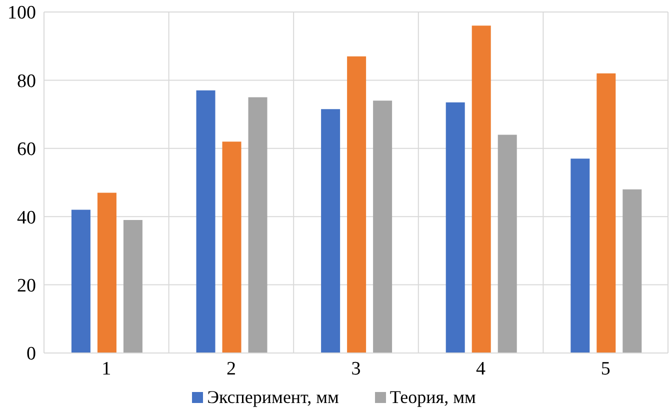  Describe the element at coordinates (26, 81) in the screenshot. I see `y-tick-label: 80` at that location.